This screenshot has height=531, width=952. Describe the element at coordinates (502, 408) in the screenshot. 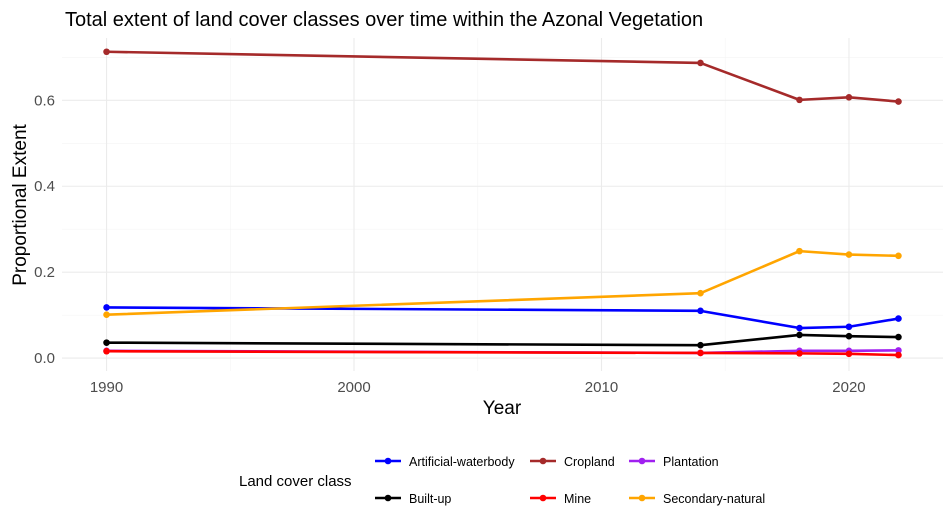

I see `x-axis-title: Year` at that location.